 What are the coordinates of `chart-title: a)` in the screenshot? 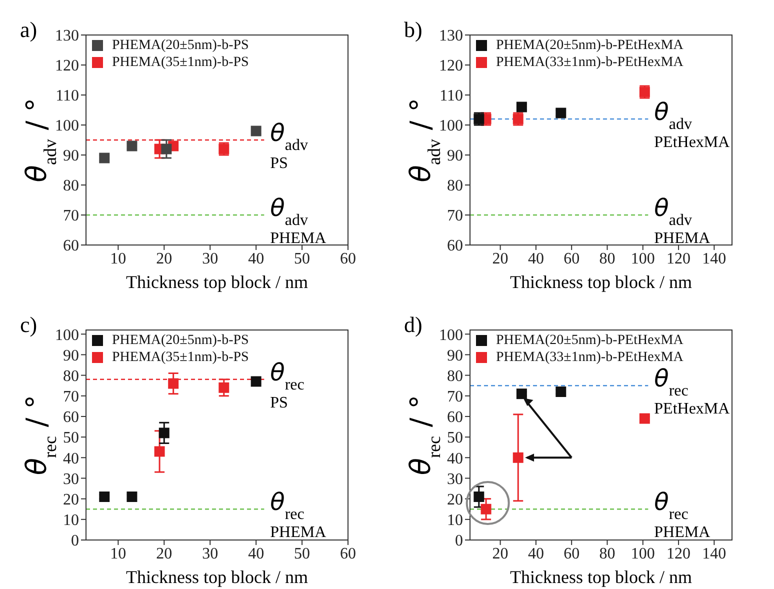 It's located at (29, 29).